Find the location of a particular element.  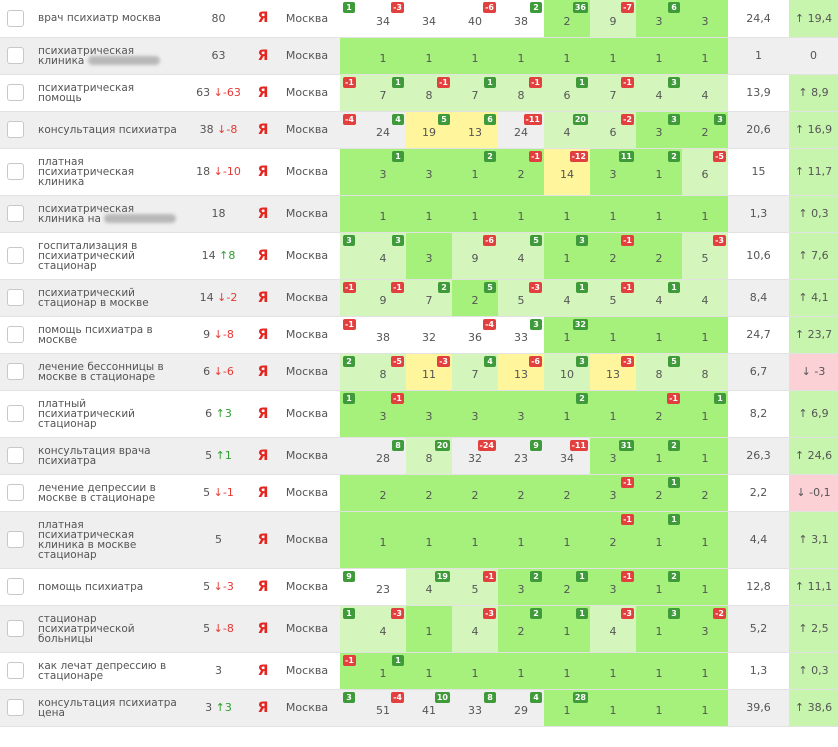

position-cell: 19 5 is located at coordinates (429, 129).